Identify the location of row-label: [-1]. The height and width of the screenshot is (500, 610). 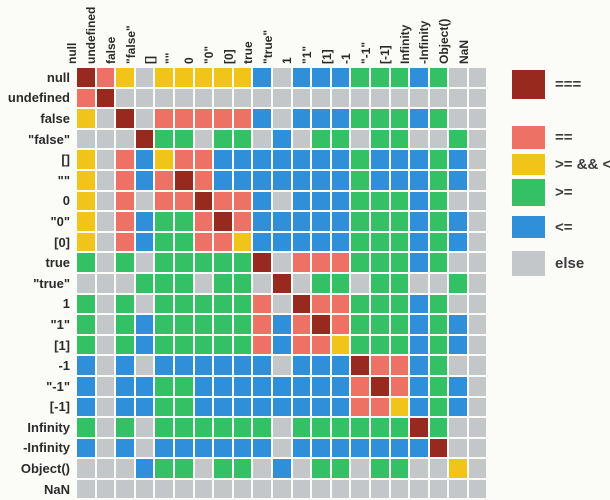
(59, 407).